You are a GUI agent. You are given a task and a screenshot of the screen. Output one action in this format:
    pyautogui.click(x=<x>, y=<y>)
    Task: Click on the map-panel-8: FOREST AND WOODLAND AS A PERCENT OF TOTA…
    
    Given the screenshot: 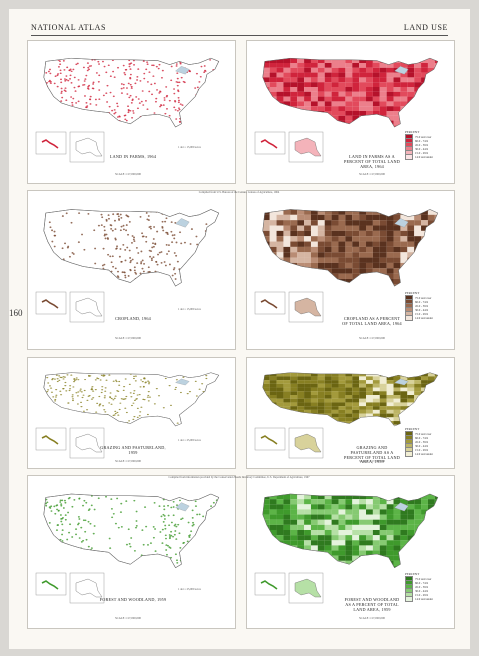 What is the action you would take?
    pyautogui.click(x=350, y=552)
    